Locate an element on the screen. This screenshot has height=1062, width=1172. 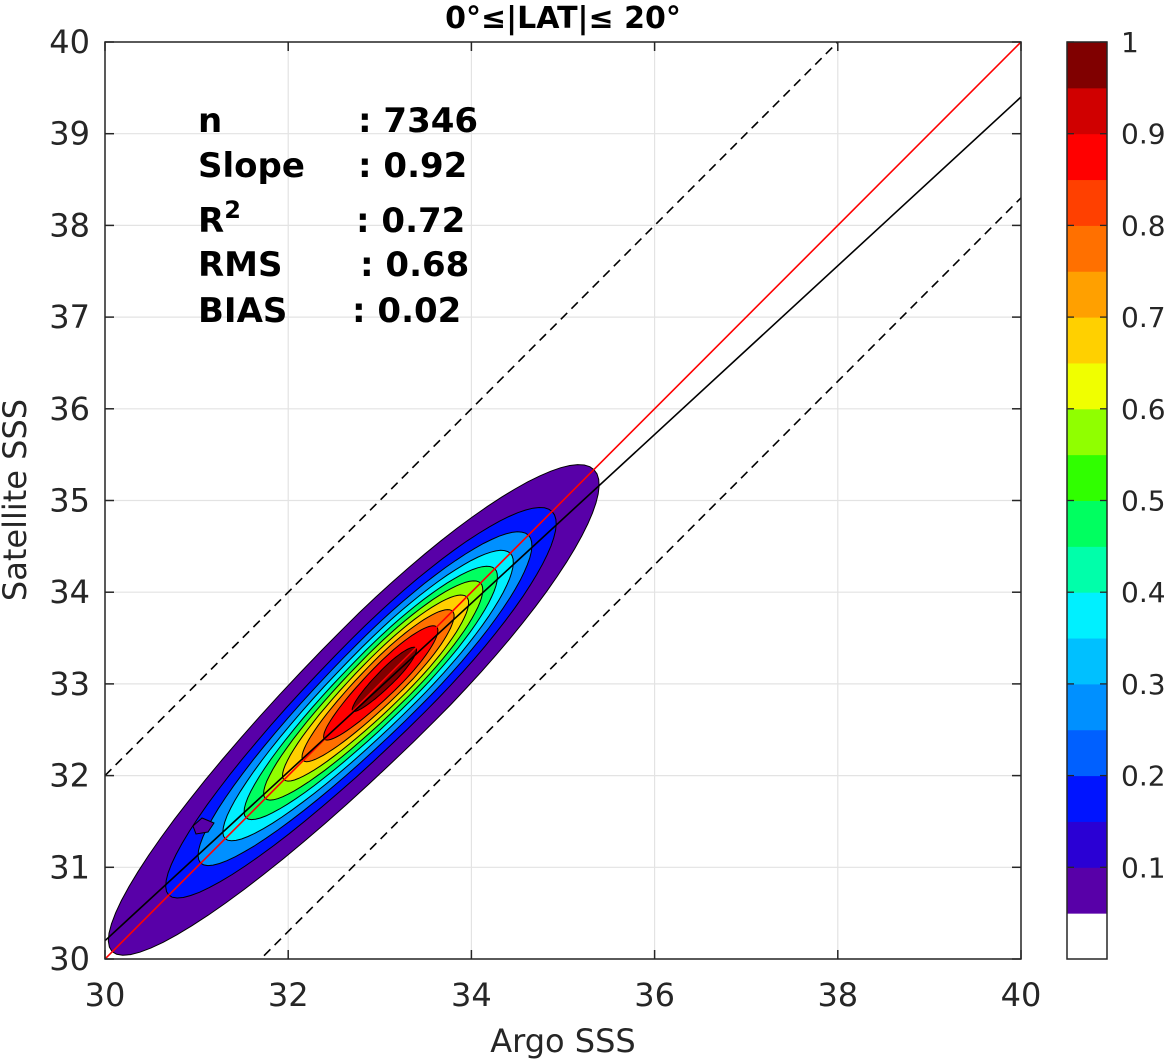
colorbar-tick-label: 0.5 is located at coordinates (1143, 501).